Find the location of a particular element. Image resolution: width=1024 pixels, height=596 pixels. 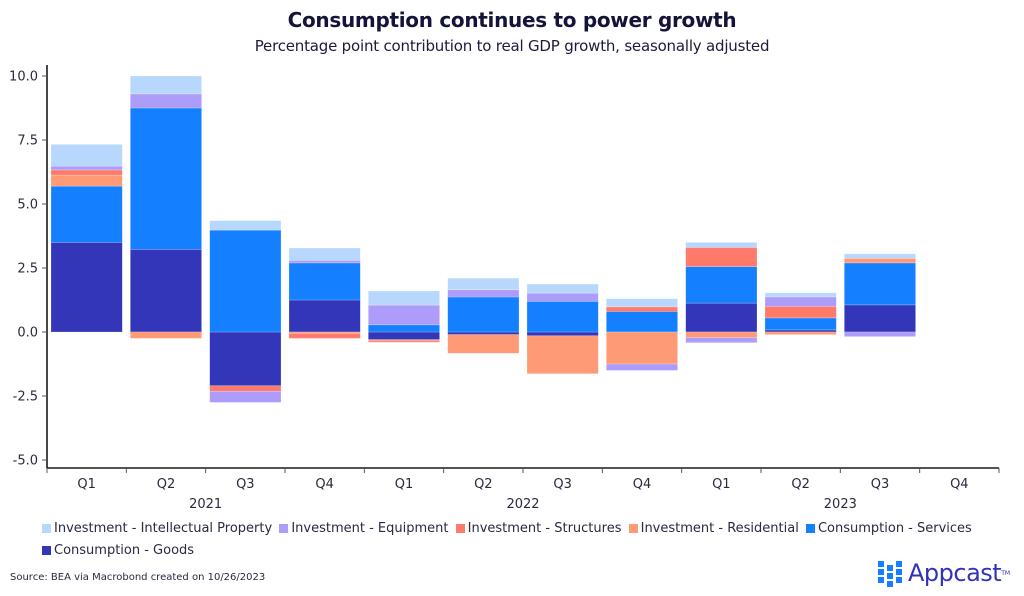

legend-item-intellectual-property: Investment - Intellectual Property is located at coordinates (157, 528).